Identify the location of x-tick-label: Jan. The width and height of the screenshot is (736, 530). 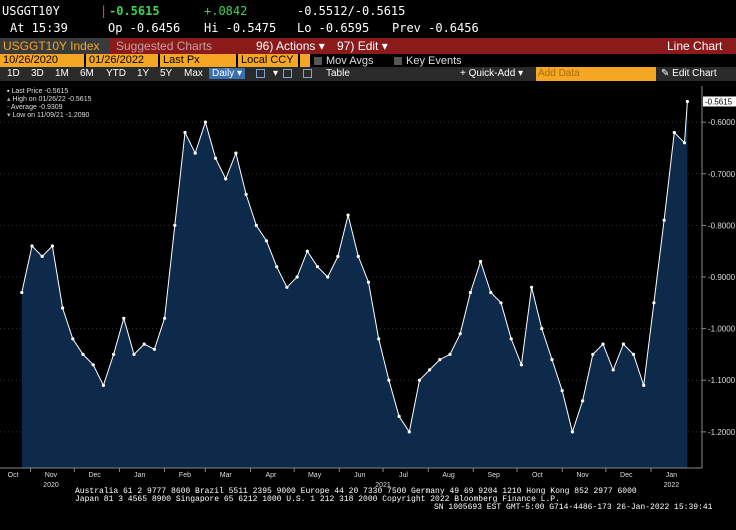
(139, 475).